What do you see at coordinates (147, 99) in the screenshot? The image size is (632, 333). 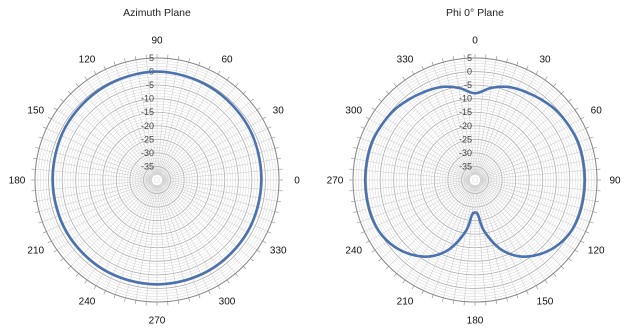 I see `radial-tick-label: -10` at bounding box center [147, 99].